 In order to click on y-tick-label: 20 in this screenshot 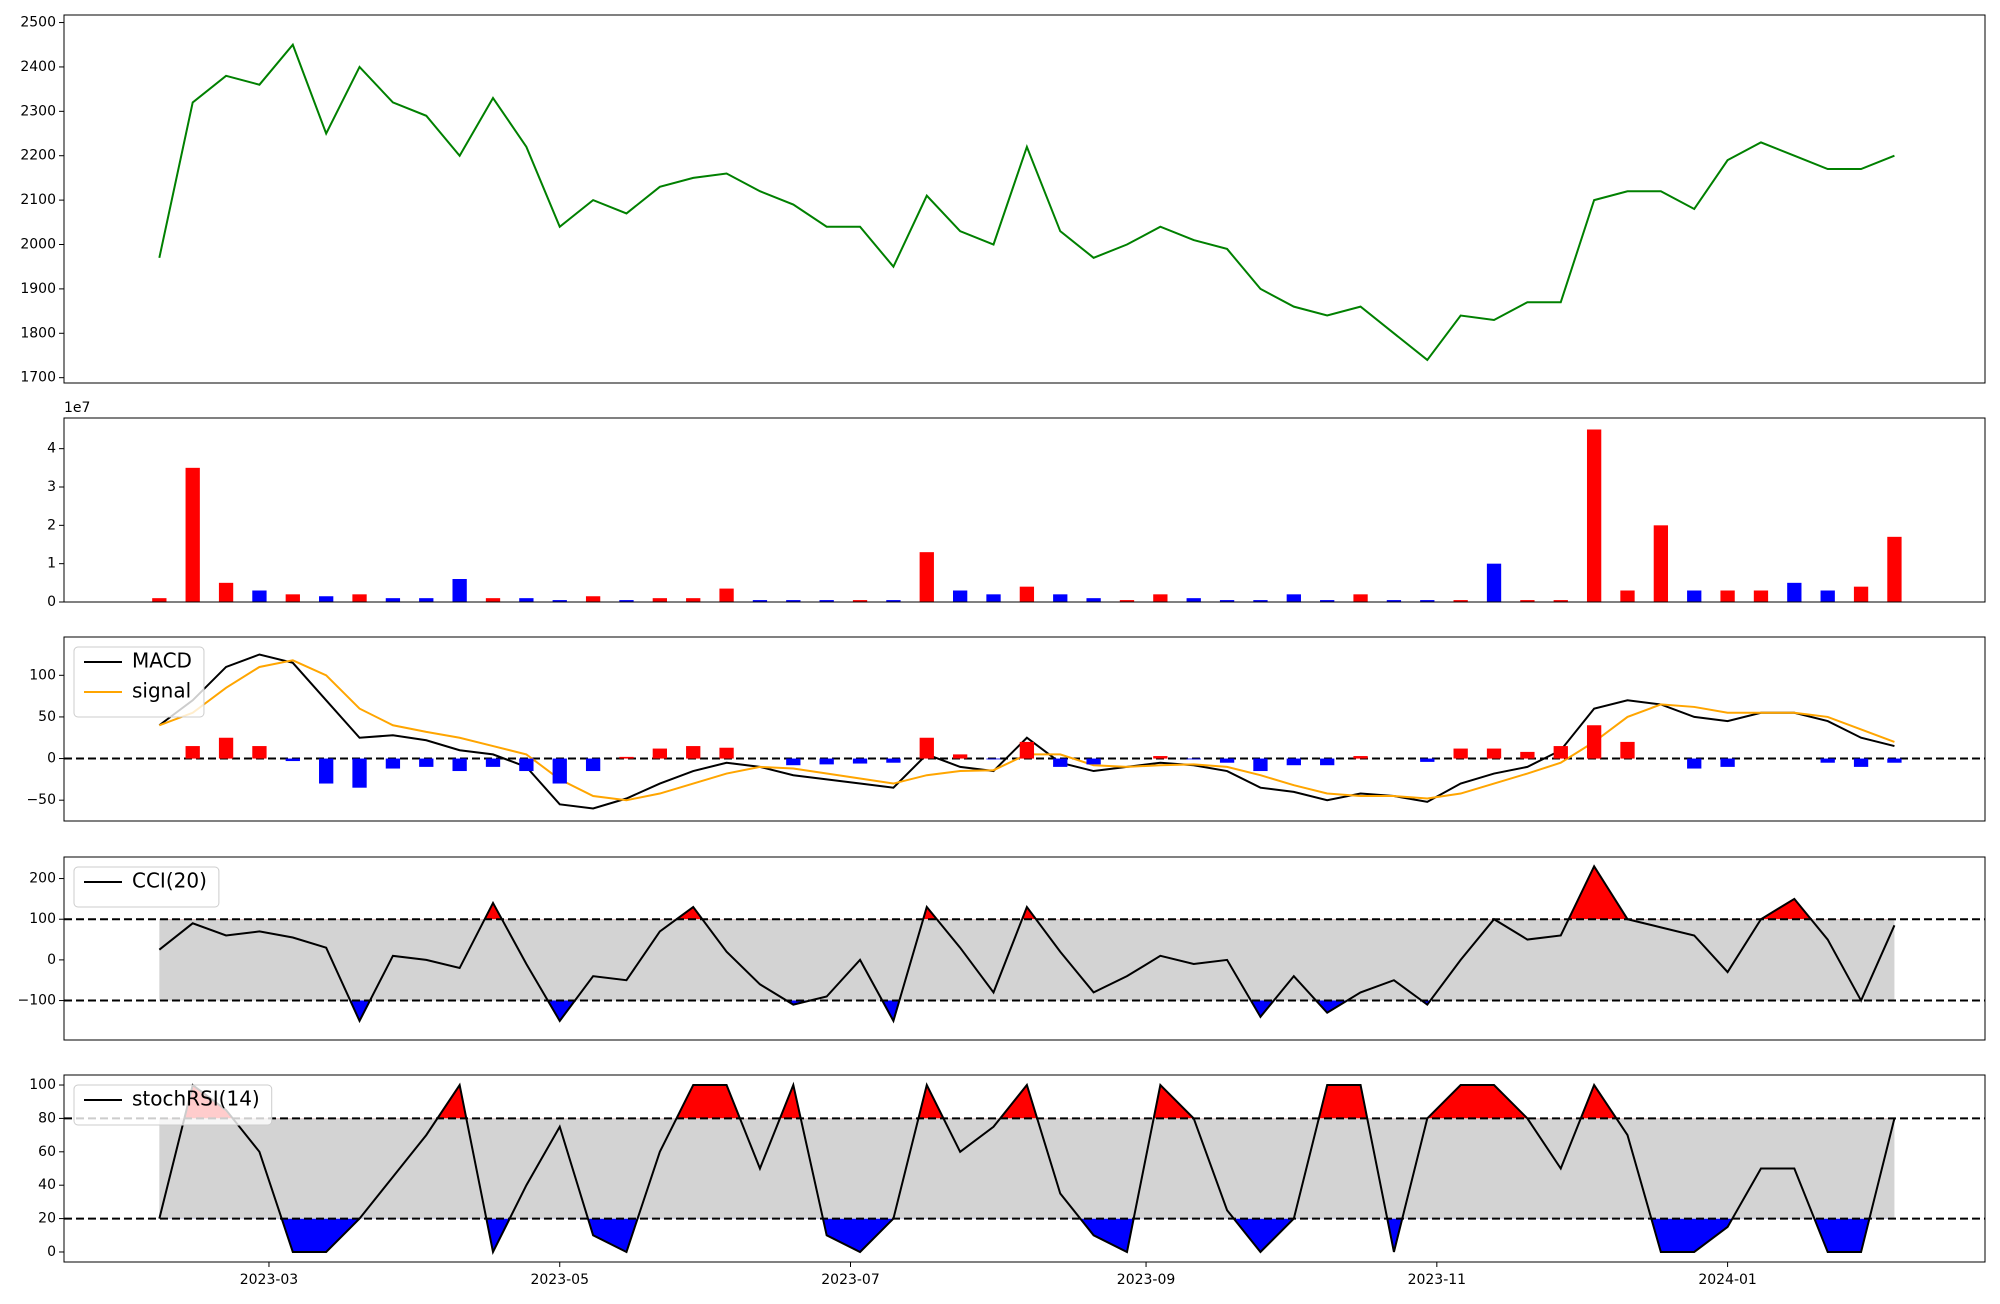, I will do `click(47, 1219)`.